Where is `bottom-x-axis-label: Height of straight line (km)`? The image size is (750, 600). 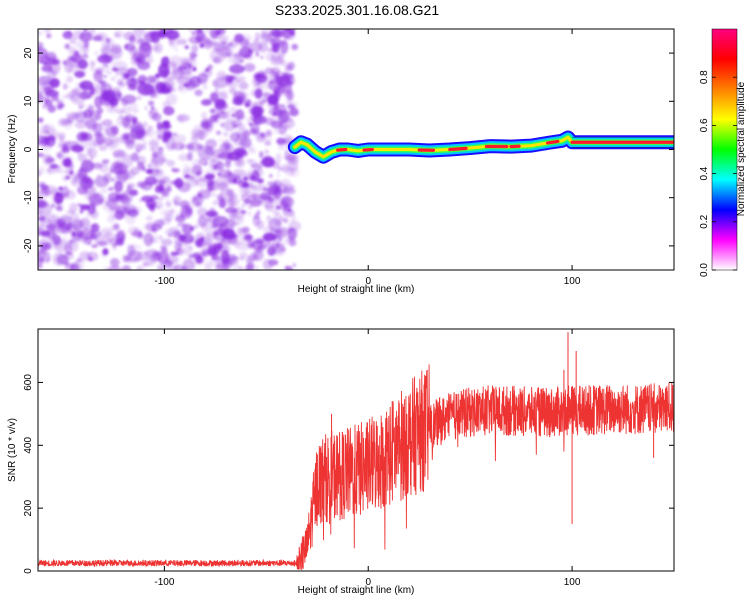 bottom-x-axis-label: Height of straight line (km) is located at coordinates (356, 590).